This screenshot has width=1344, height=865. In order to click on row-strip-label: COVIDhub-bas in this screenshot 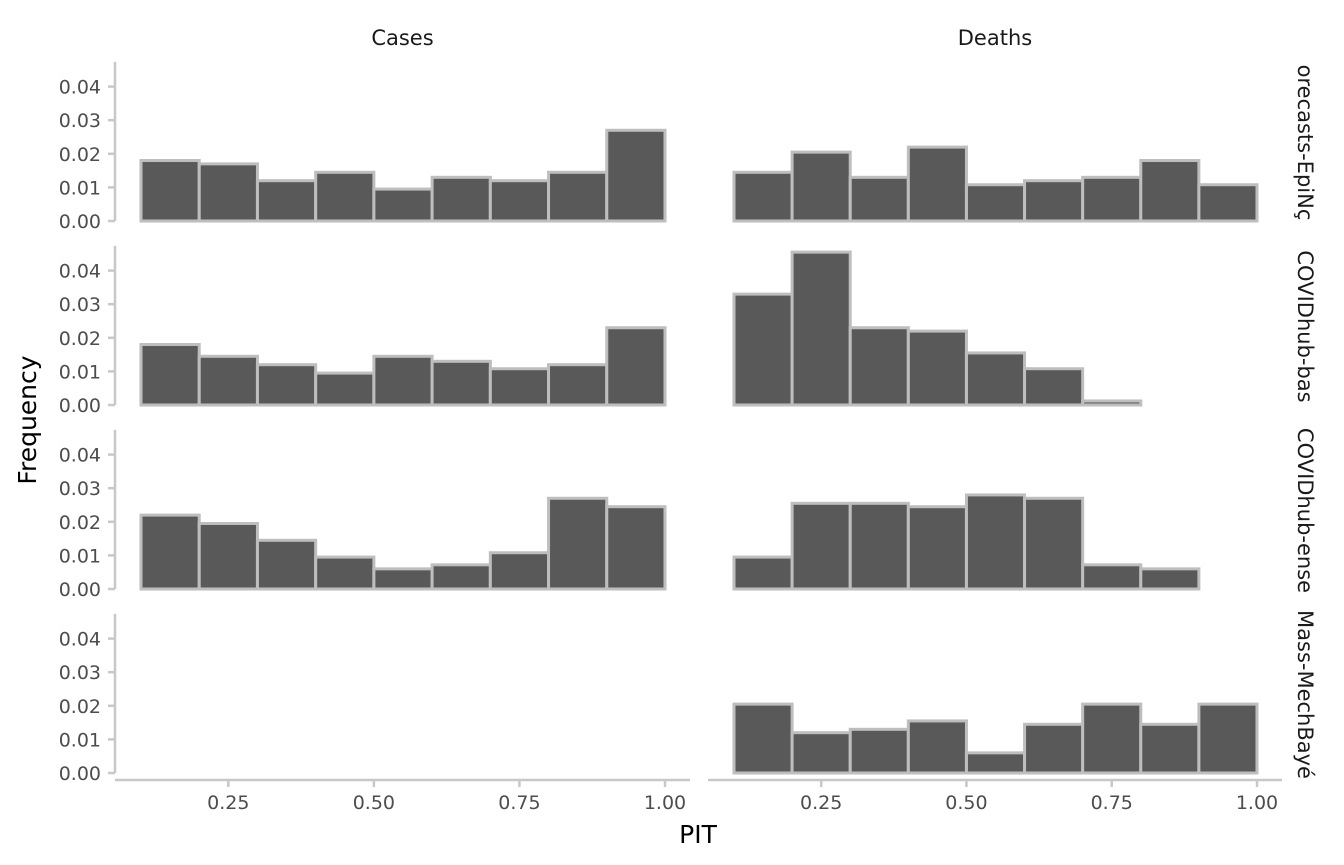, I will do `click(1305, 326)`.